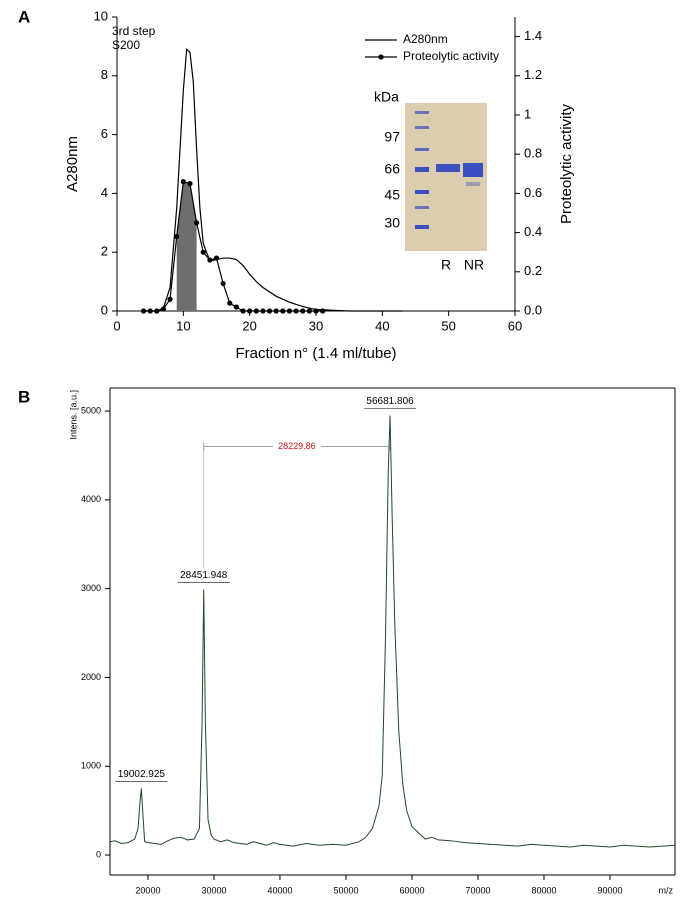  I want to click on peak-label: 56681.806, so click(390, 401).